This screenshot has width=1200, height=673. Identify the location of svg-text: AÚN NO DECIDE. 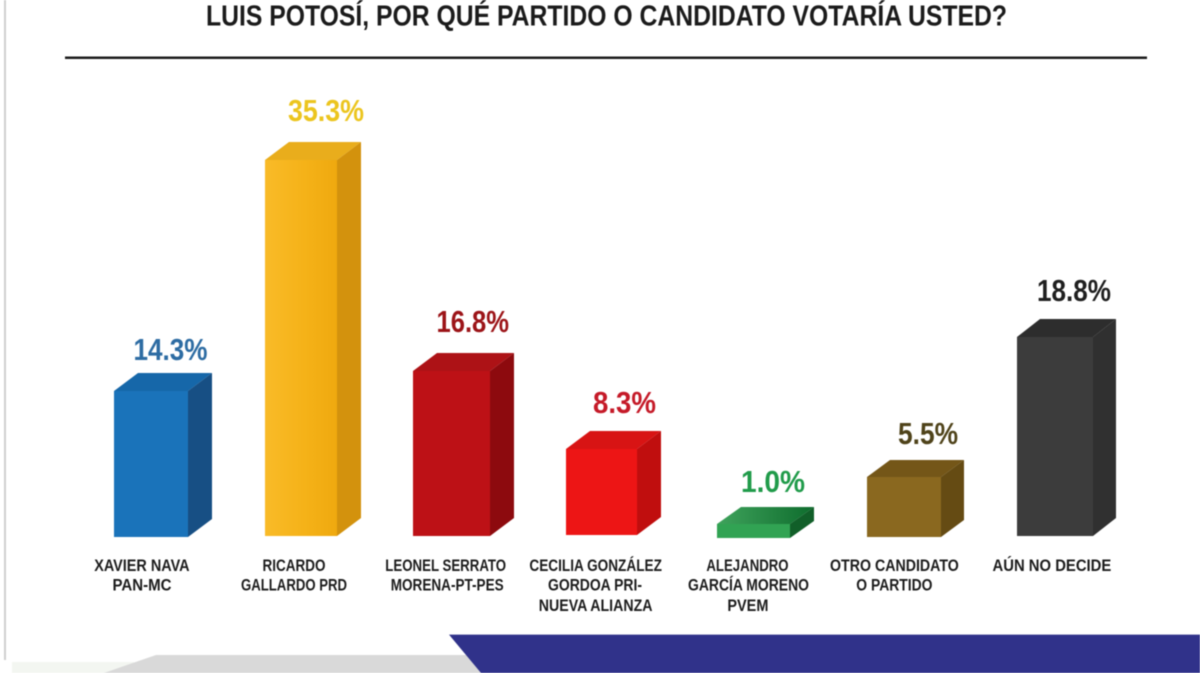
(1052, 565).